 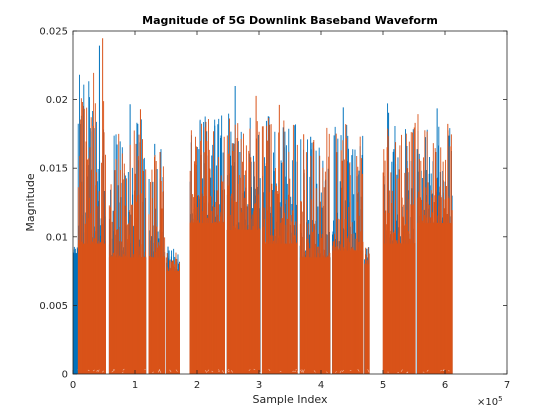 I want to click on y-tick-label: 0.02, so click(x=57, y=100).